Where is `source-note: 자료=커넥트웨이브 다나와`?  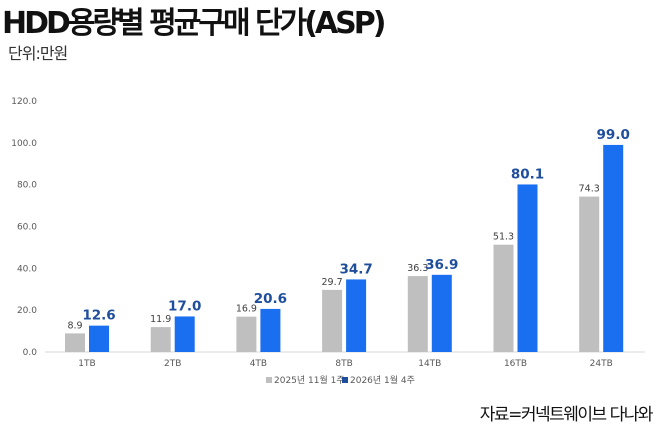 source-note: 자료=커넥트웨이브 다나와 is located at coordinates (566, 415).